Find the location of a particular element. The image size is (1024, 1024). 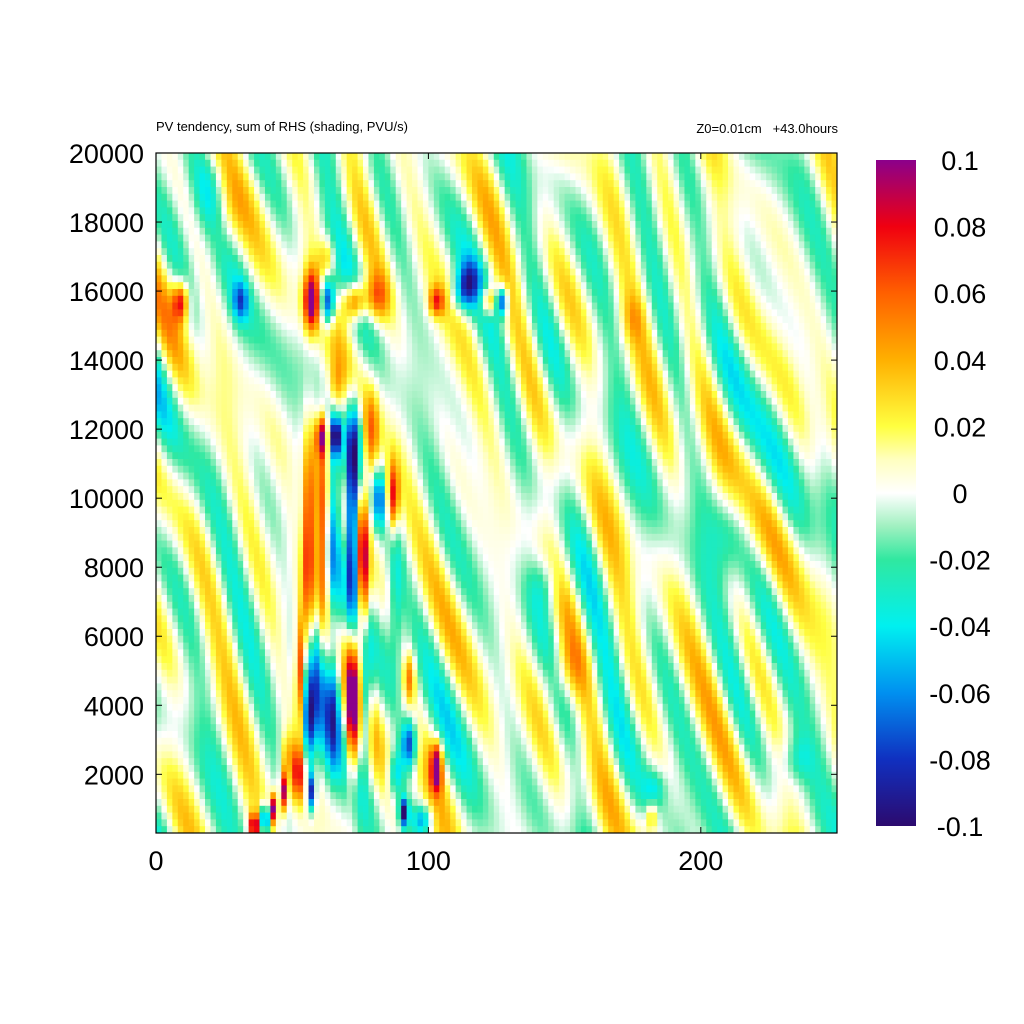

y-tick-label: 14000 is located at coordinates (106, 361).